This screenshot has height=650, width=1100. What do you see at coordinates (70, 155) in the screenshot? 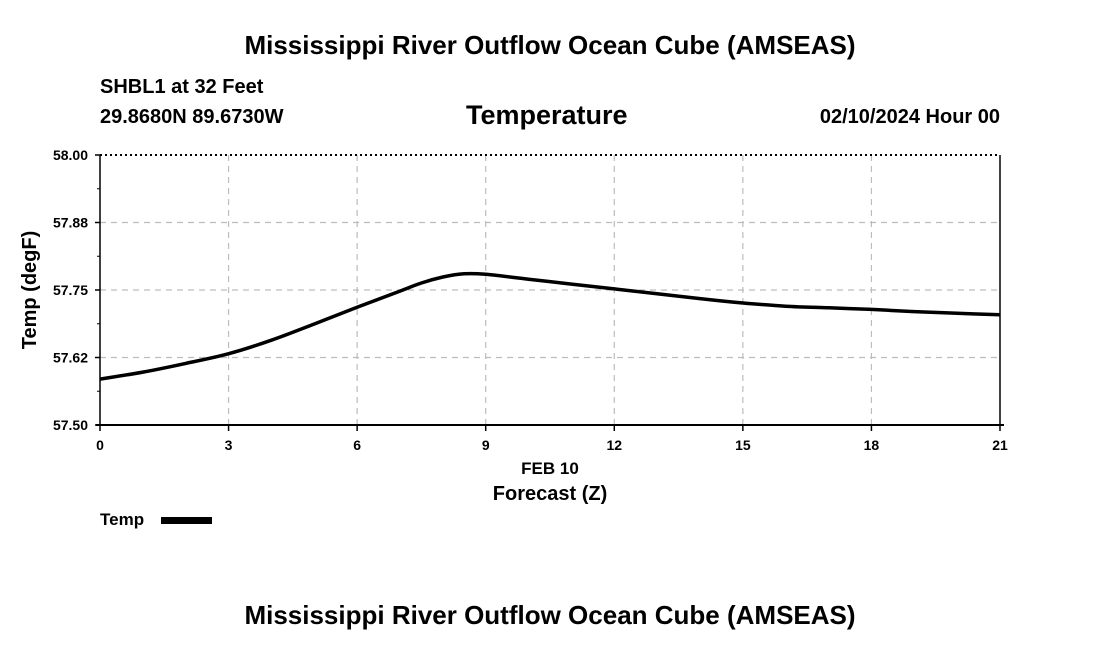
I see `y-tick-label: 58.00` at bounding box center [70, 155].